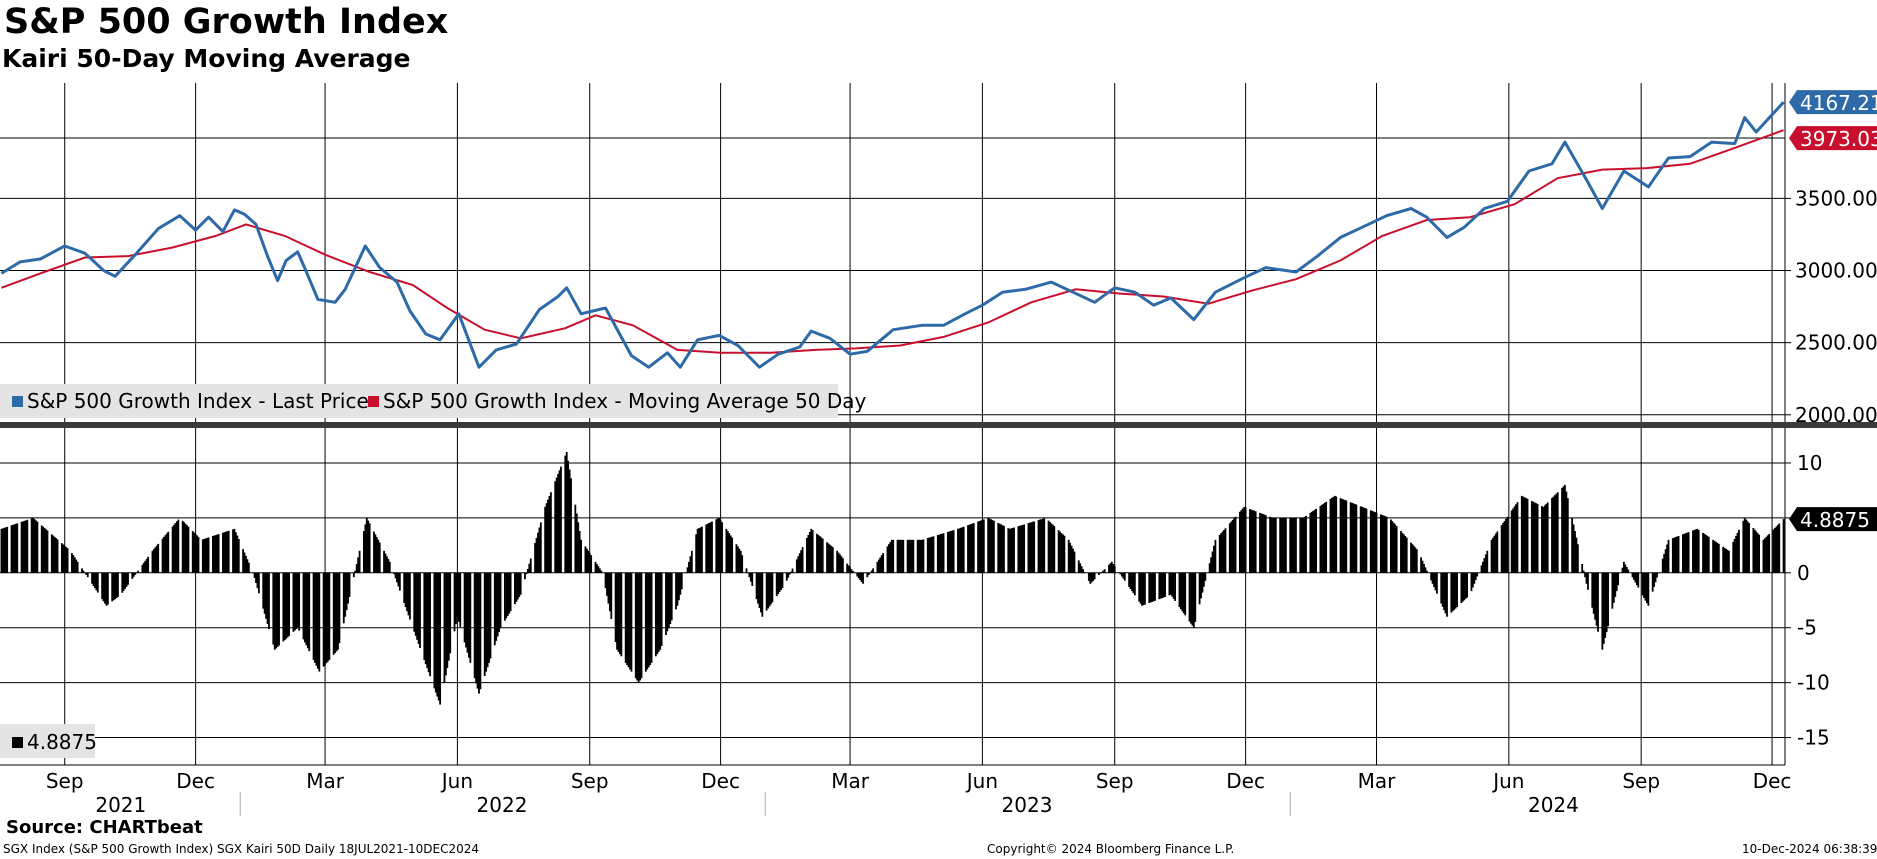  I want to click on x-tick-label: Mar, so click(1377, 781).